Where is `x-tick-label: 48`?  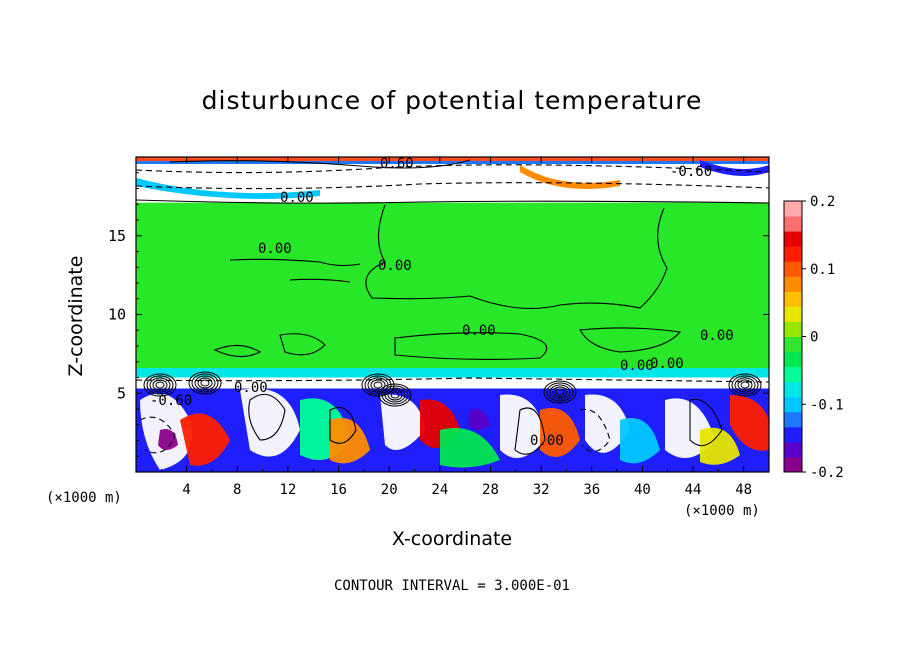 x-tick-label: 48 is located at coordinates (743, 490).